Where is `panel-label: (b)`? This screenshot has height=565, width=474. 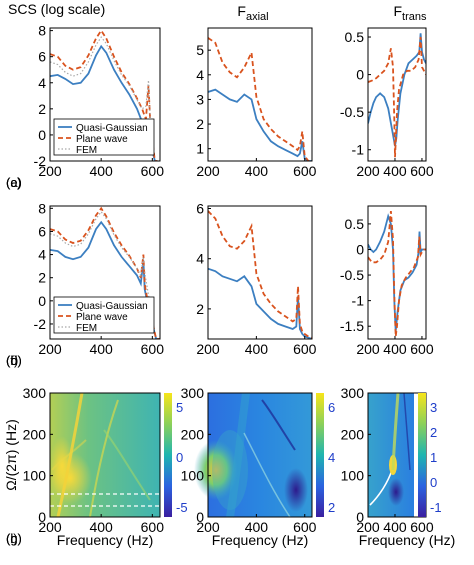 panel-label: (b) is located at coordinates (14, 360).